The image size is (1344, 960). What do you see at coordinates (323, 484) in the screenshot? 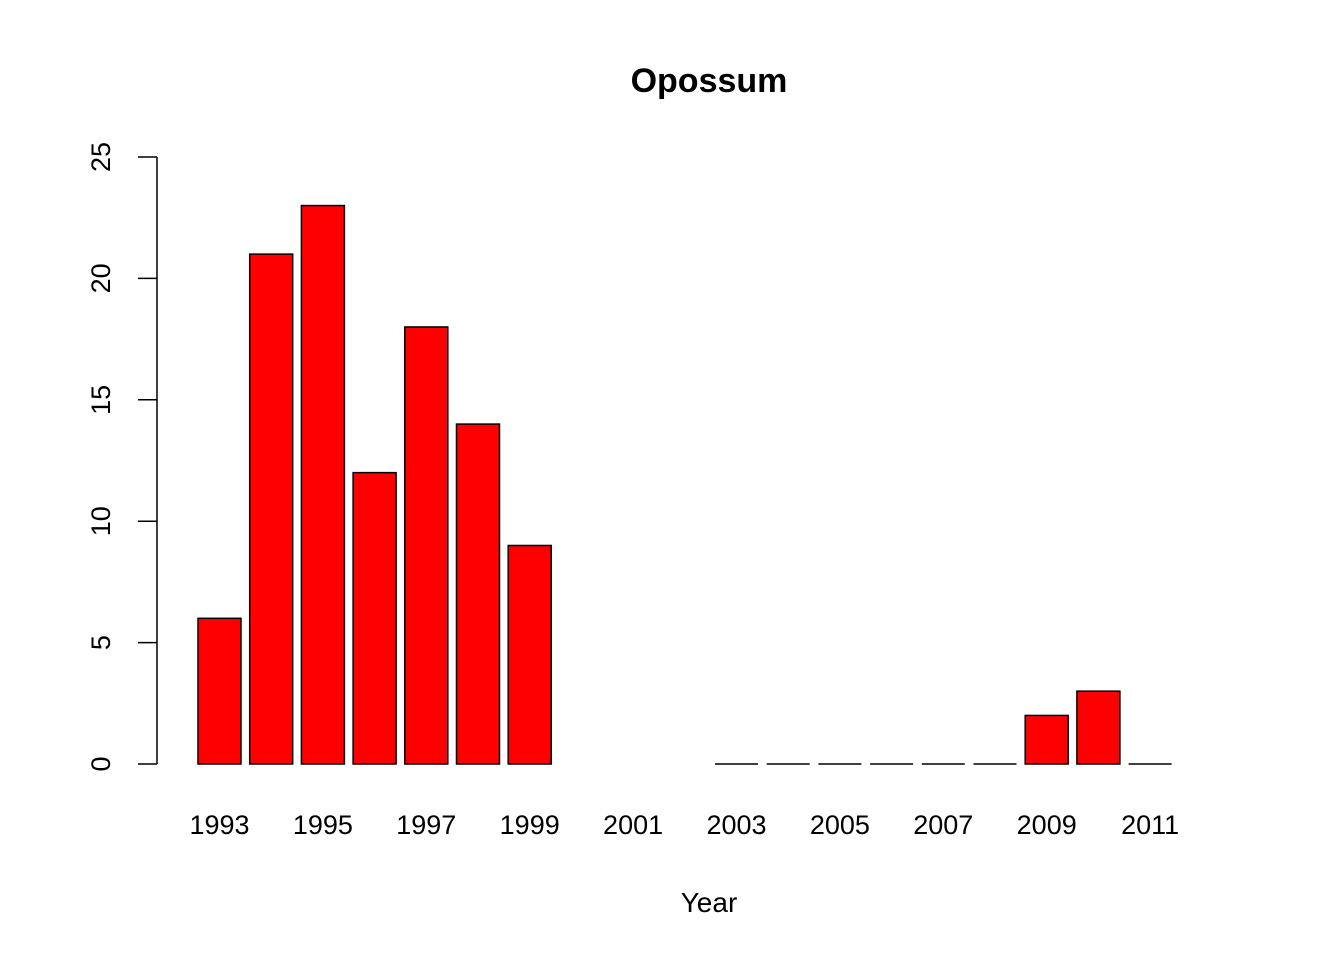
I see `bar-1995` at bounding box center [323, 484].